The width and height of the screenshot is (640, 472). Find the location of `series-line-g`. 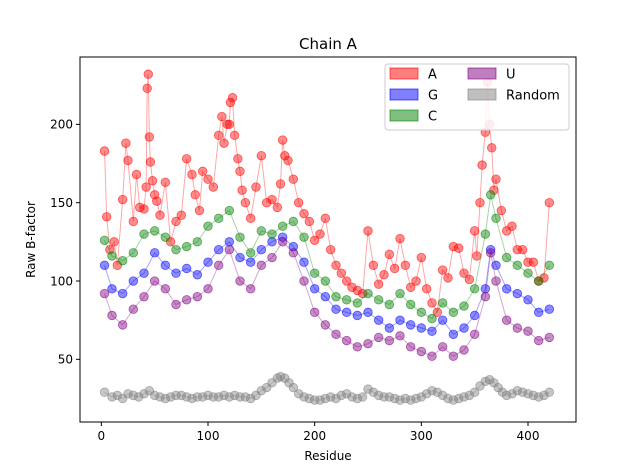

series-line-g is located at coordinates (327, 285).